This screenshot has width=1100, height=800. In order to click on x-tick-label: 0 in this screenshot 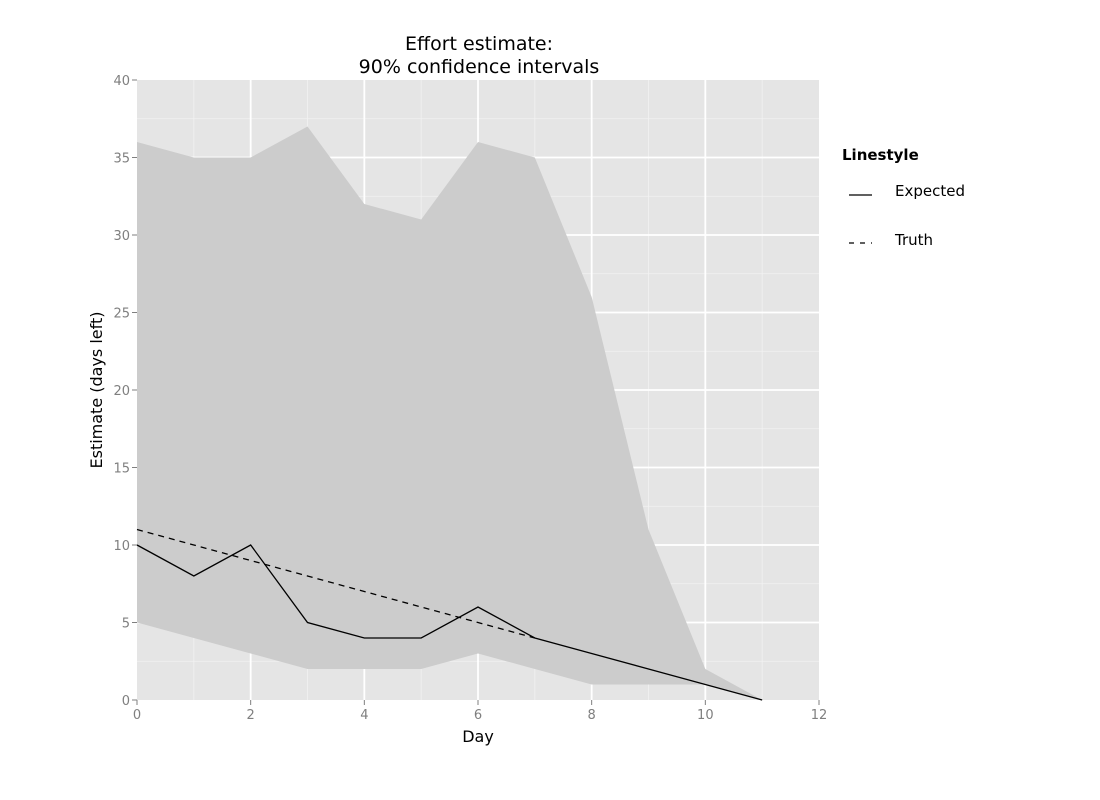, I will do `click(137, 715)`.